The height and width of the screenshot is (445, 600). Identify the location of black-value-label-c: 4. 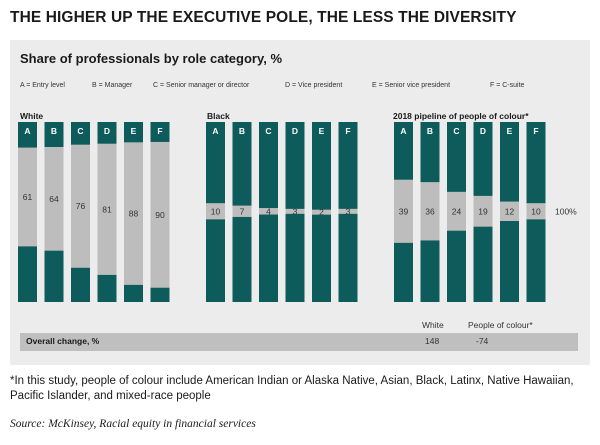
(268, 211).